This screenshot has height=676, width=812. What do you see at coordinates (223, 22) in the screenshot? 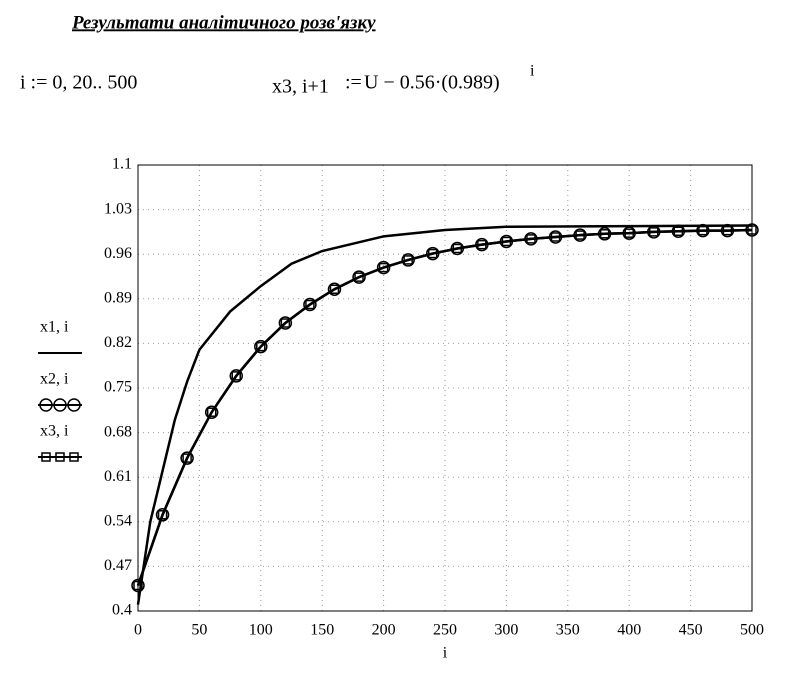
I see `page-title: Результати аналітичного розв'язку` at bounding box center [223, 22].